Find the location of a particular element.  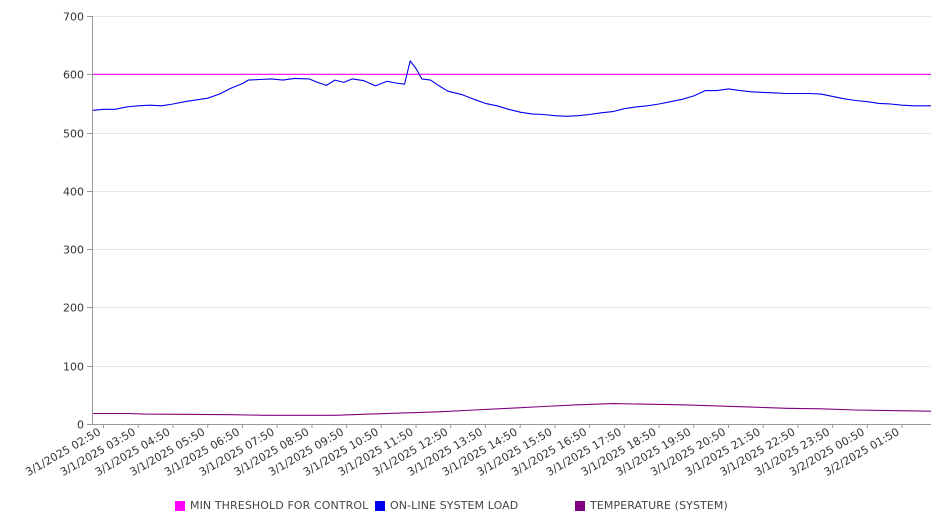

y-tick-label-200: 200 is located at coordinates (73, 308).